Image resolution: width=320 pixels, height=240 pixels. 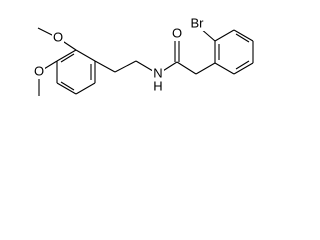 What do you see at coordinates (157, 72) in the screenshot?
I see `atom-label: N` at bounding box center [157, 72].